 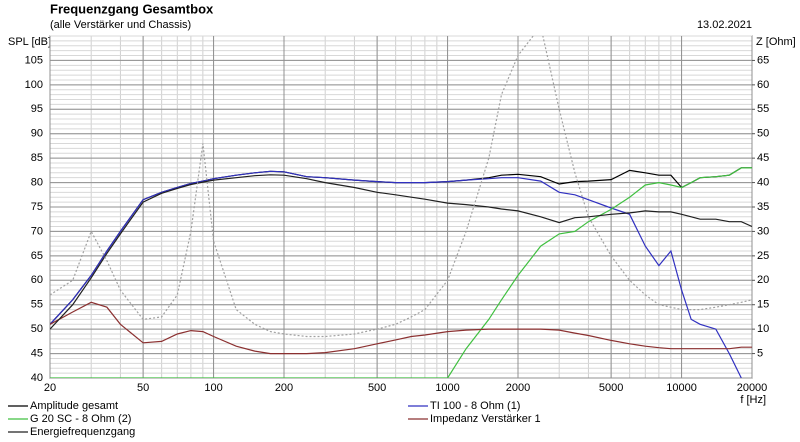 I want to click on y2-axis-label: Z [Ohm], so click(x=776, y=42).